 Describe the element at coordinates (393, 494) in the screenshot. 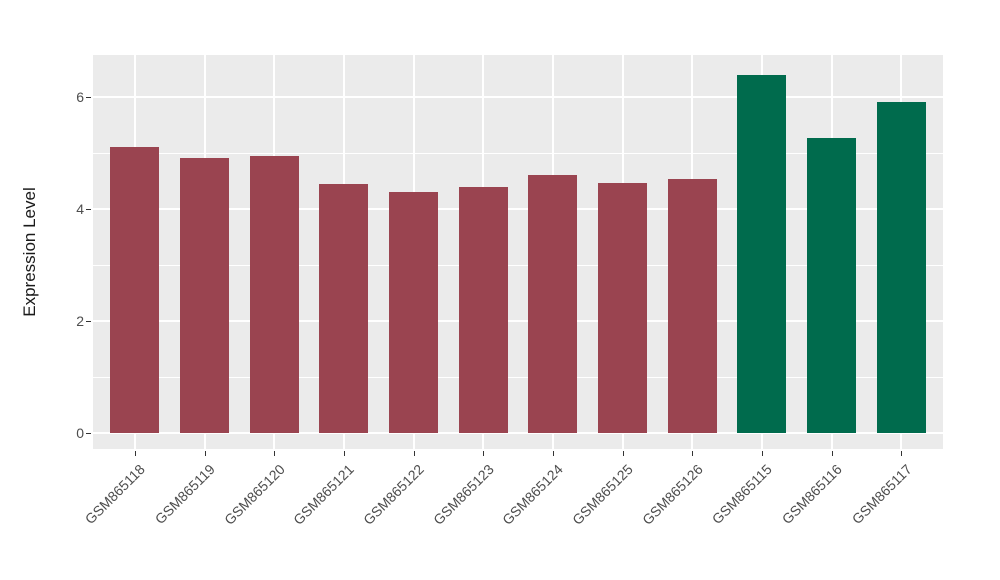

I see `x-tick-label-GSM865122: GSM865122` at that location.